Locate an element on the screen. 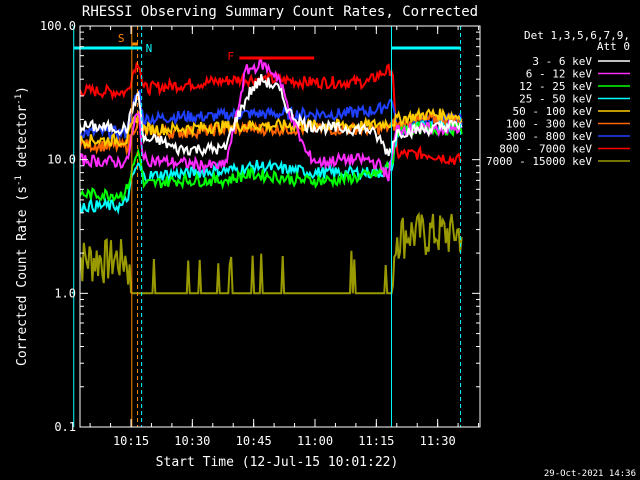  x-tick-label: 11:30 is located at coordinates (438, 441).